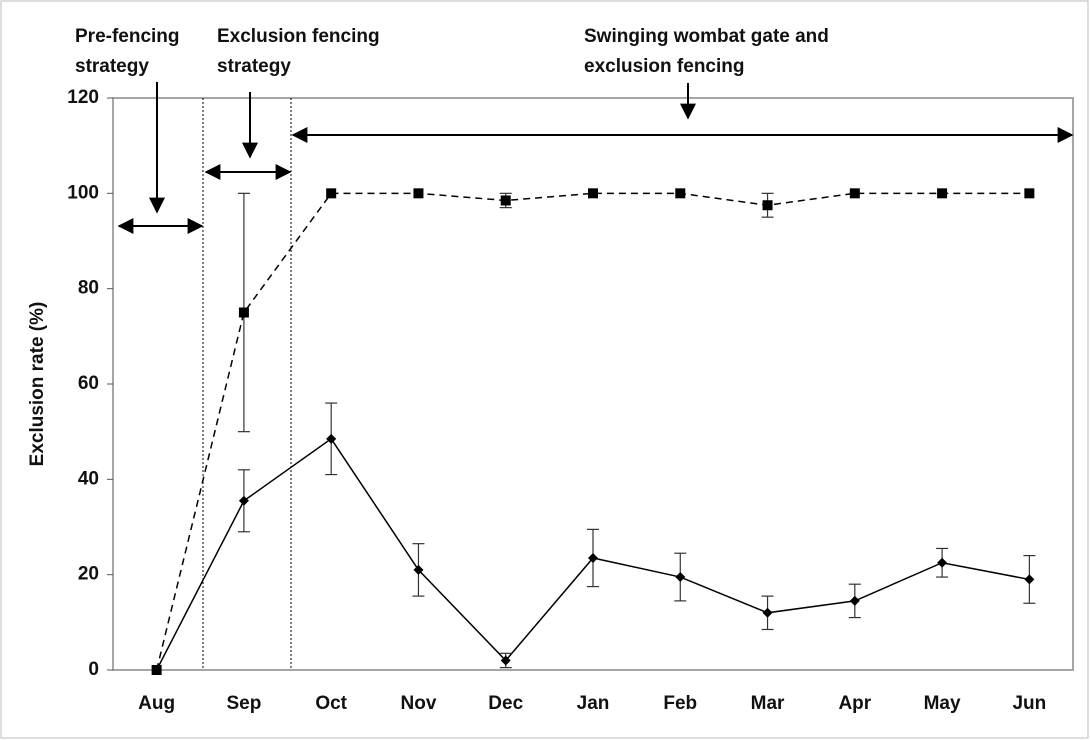 The height and width of the screenshot is (740, 1090). I want to click on annotation: Exclusion fencing, so click(298, 36).